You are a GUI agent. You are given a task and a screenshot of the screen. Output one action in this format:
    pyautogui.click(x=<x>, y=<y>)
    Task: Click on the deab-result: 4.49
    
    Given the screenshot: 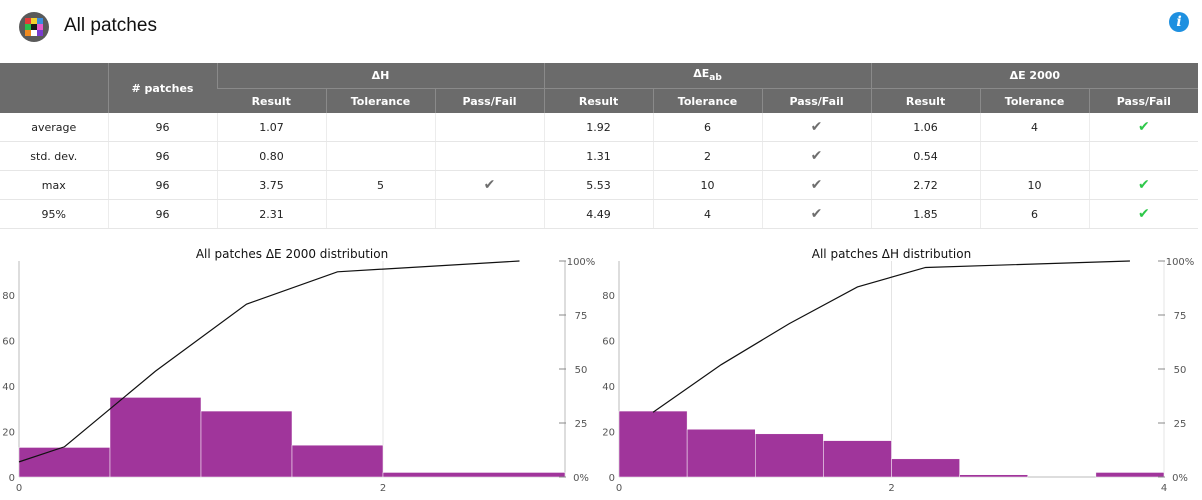 What is the action you would take?
    pyautogui.click(x=598, y=214)
    